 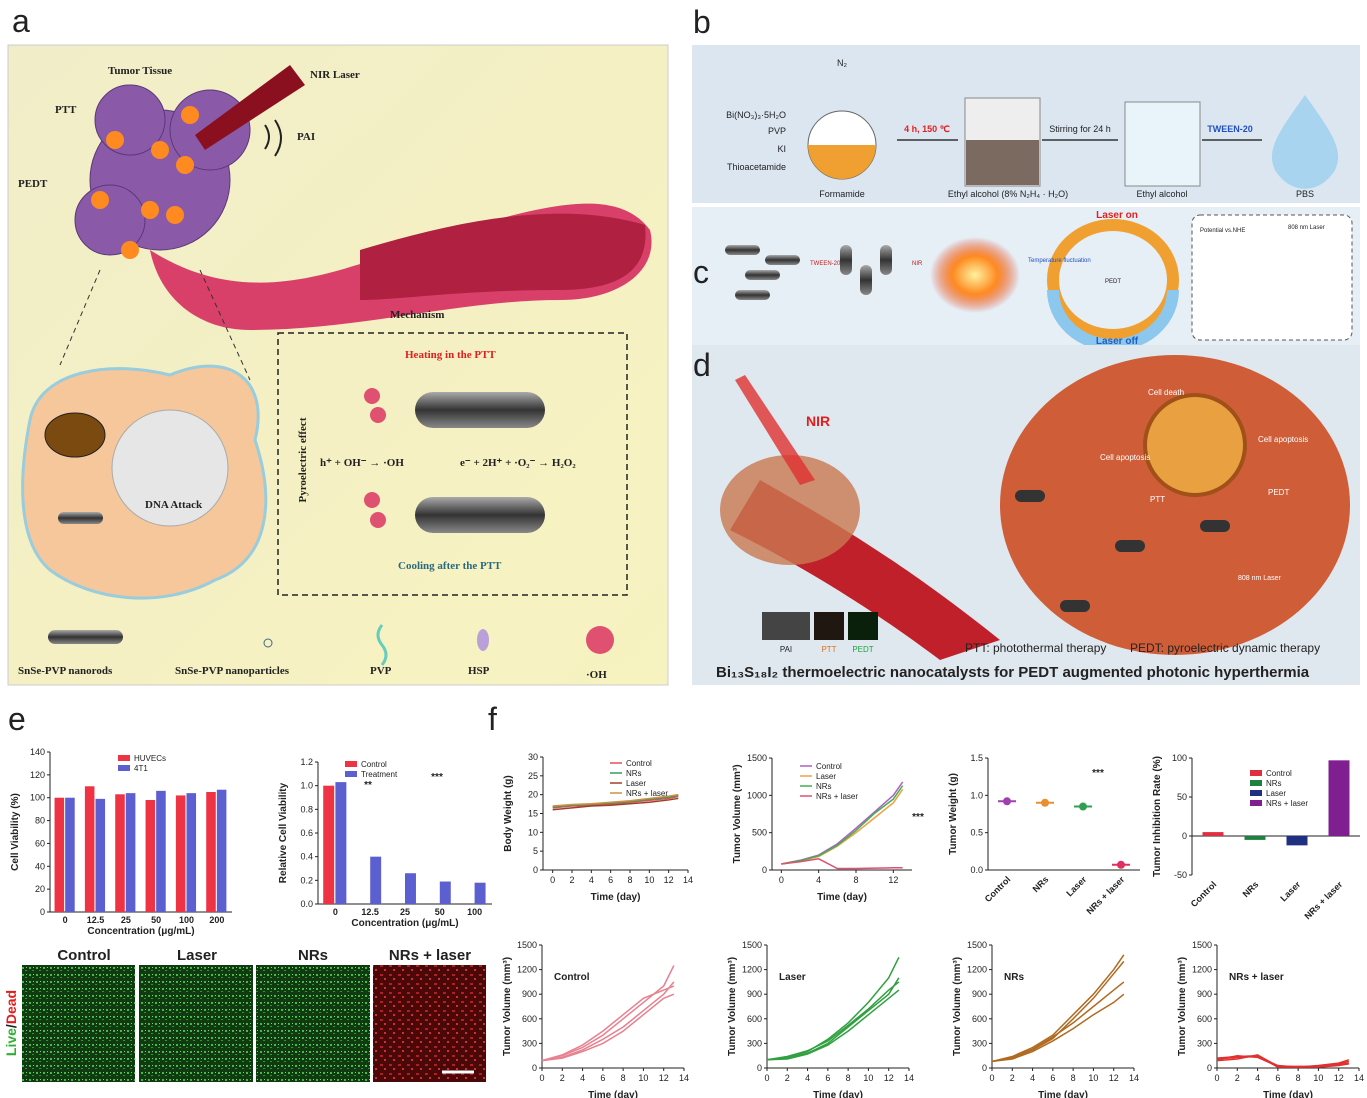 What do you see at coordinates (757, 795) in the screenshot?
I see `y-tick-label: 1000` at bounding box center [757, 795].